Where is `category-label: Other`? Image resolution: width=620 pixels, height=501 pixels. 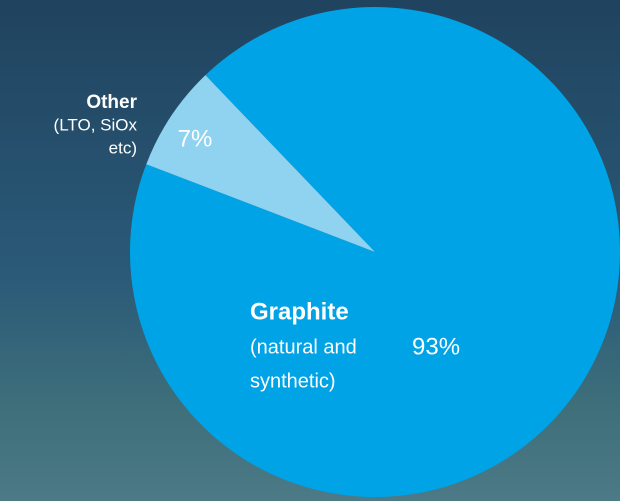
category-label: Other is located at coordinates (111, 102).